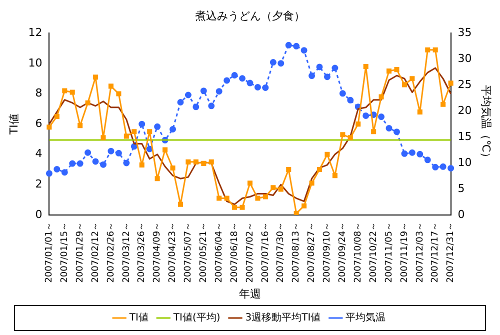 This screenshot has height=335, width=500. What do you see at coordinates (219, 252) in the screenshot?
I see `x-tick-label: 2007/06/04～` at bounding box center [219, 252].